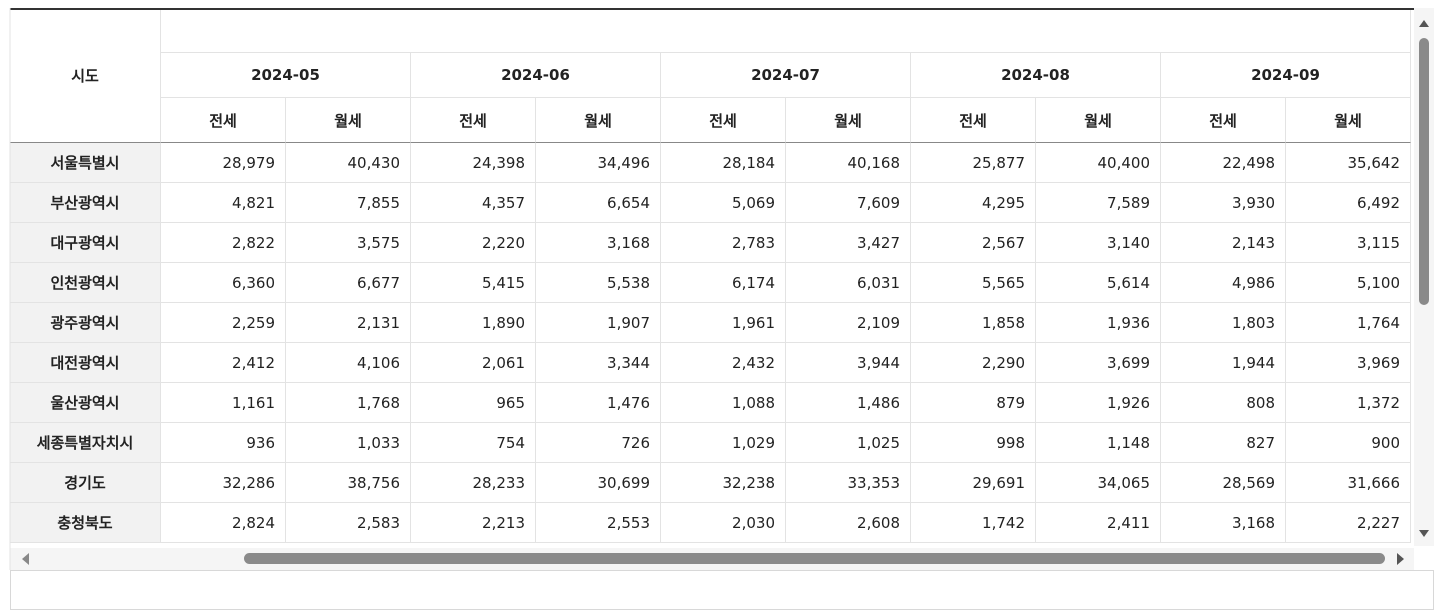 The width and height of the screenshot is (1446, 611). I want to click on value-cell: 1,148, so click(1098, 443).